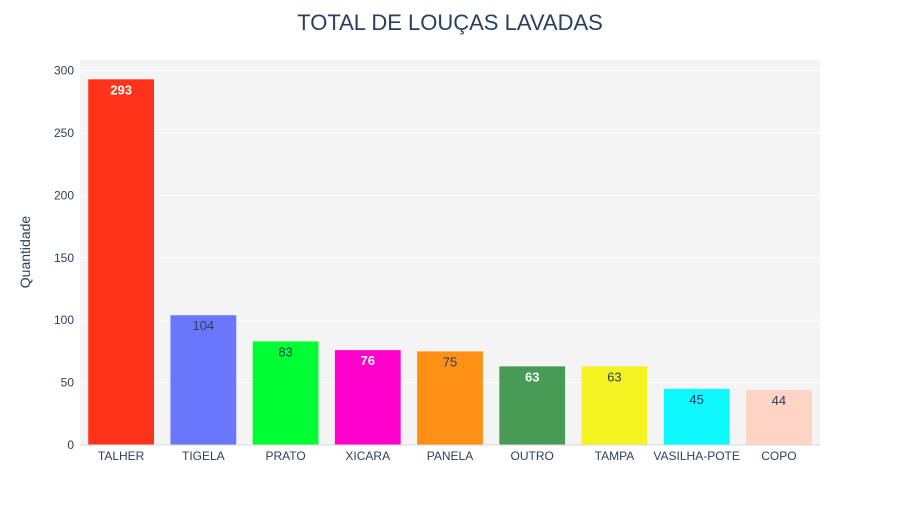 The width and height of the screenshot is (900, 525). What do you see at coordinates (450, 398) in the screenshot?
I see `bar-panela` at bounding box center [450, 398].